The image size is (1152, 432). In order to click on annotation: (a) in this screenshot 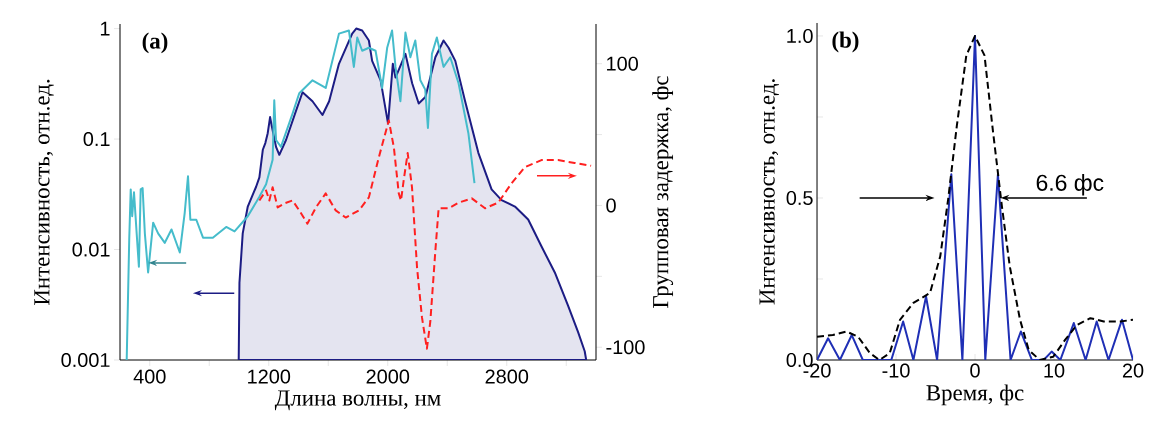, I will do `click(155, 43)`.